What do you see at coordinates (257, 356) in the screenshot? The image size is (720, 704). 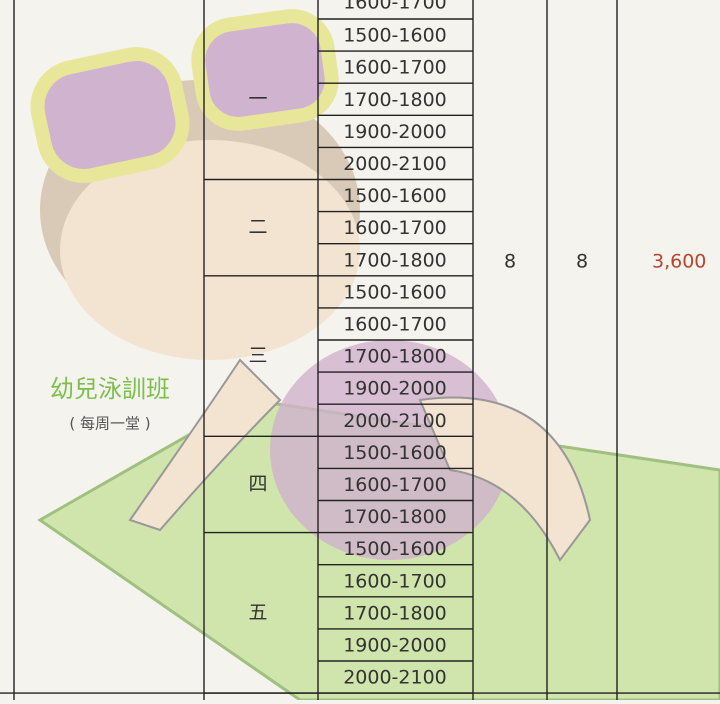 I see `day-label: 三` at bounding box center [257, 356].